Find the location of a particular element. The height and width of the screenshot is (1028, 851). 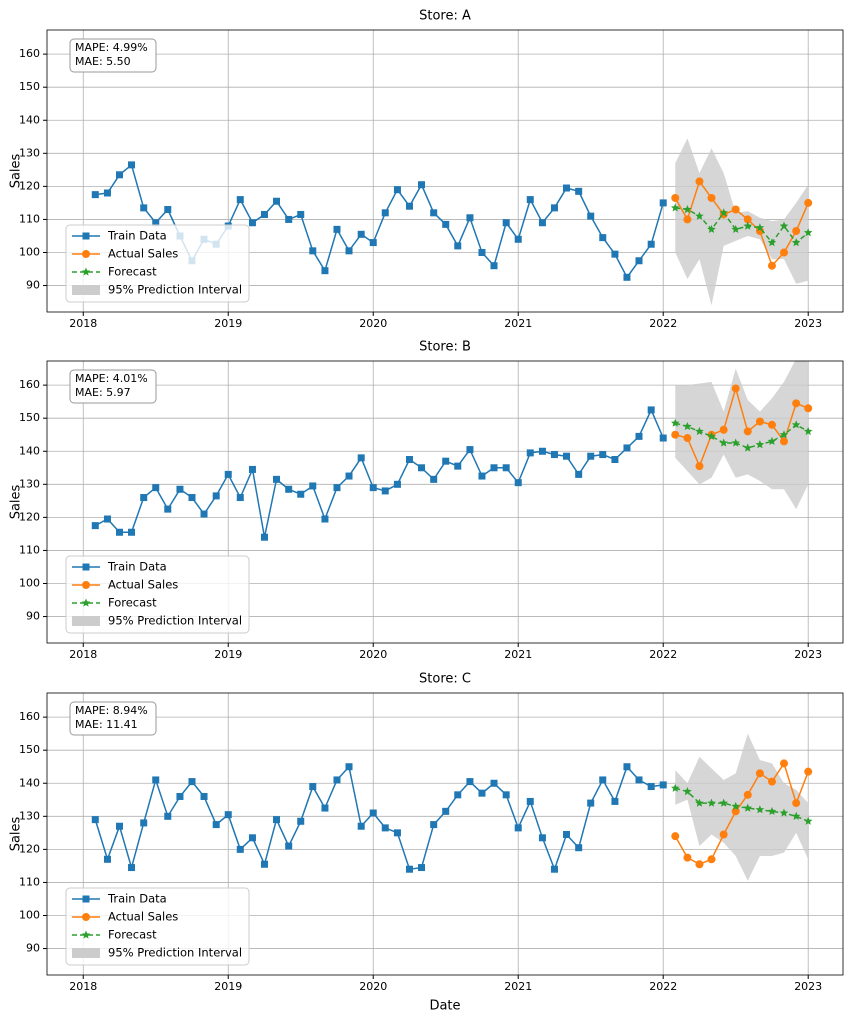

y-tick-label: 160 is located at coordinates (29, 716).